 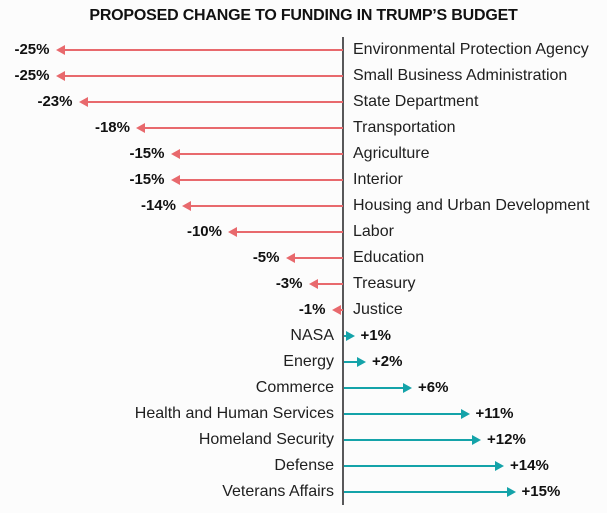 I want to click on agency-label: Energy, so click(x=308, y=361).